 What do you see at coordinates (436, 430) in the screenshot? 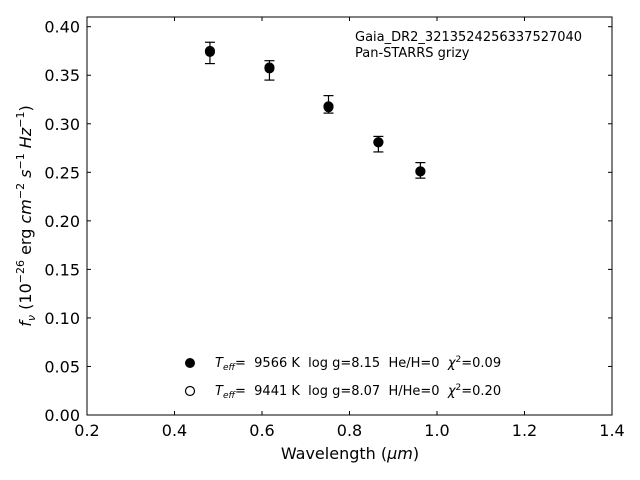
I see `x-tick-label: 1.0` at bounding box center [436, 430].